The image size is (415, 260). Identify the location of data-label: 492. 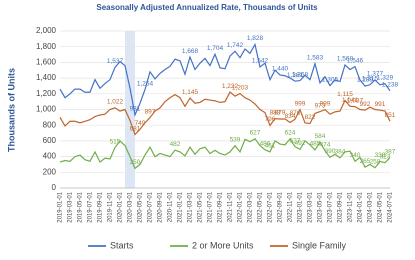
(300, 143).